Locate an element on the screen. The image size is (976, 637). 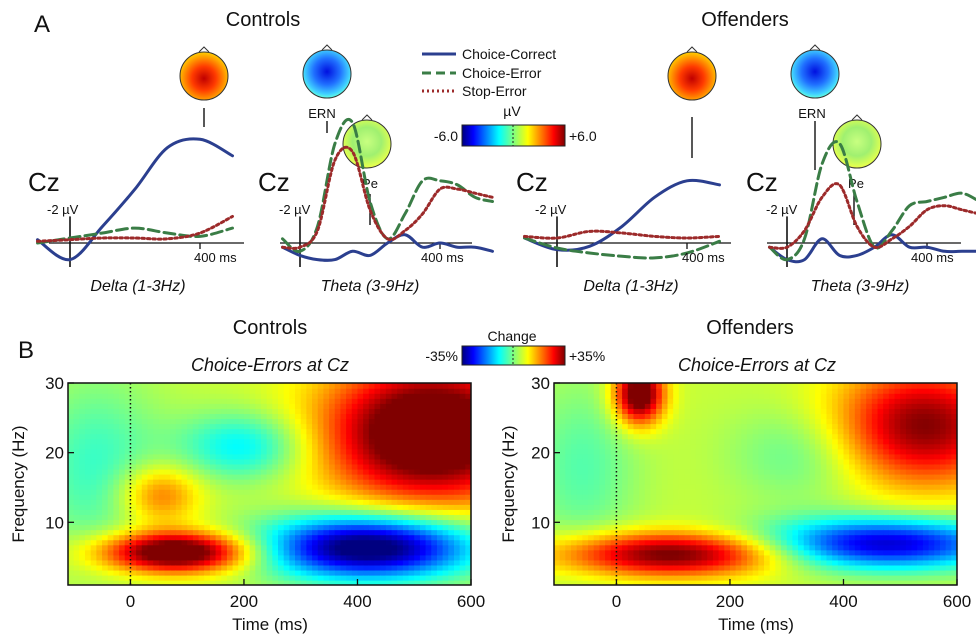
scale-label-controls-theta: -2 µV is located at coordinates (295, 209).